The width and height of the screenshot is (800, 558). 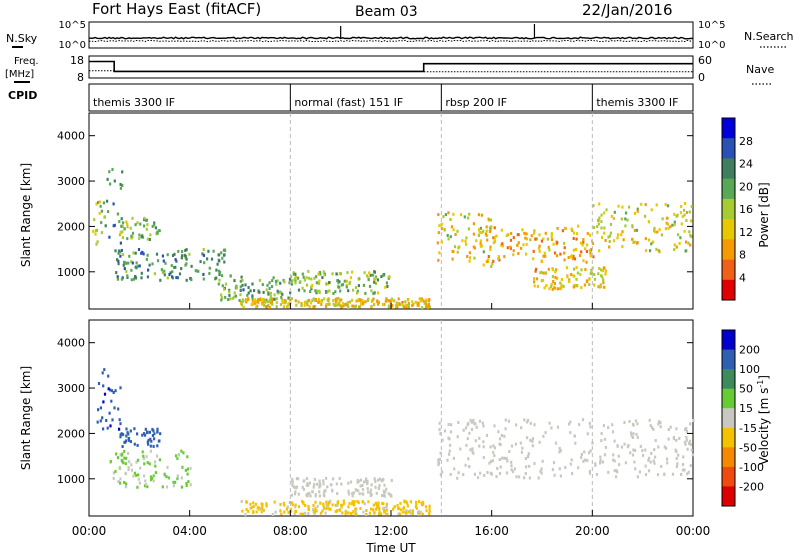 I want to click on colorbar-swatch, so click(x=728, y=340).